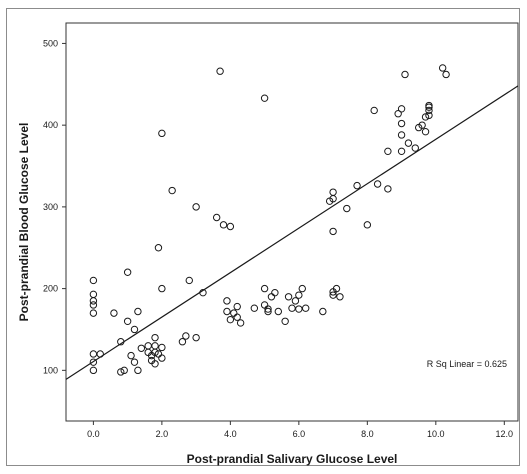 The width and height of the screenshot is (527, 474). What do you see at coordinates (50, 207) in the screenshot?
I see `y-tick-label: 300` at bounding box center [50, 207].